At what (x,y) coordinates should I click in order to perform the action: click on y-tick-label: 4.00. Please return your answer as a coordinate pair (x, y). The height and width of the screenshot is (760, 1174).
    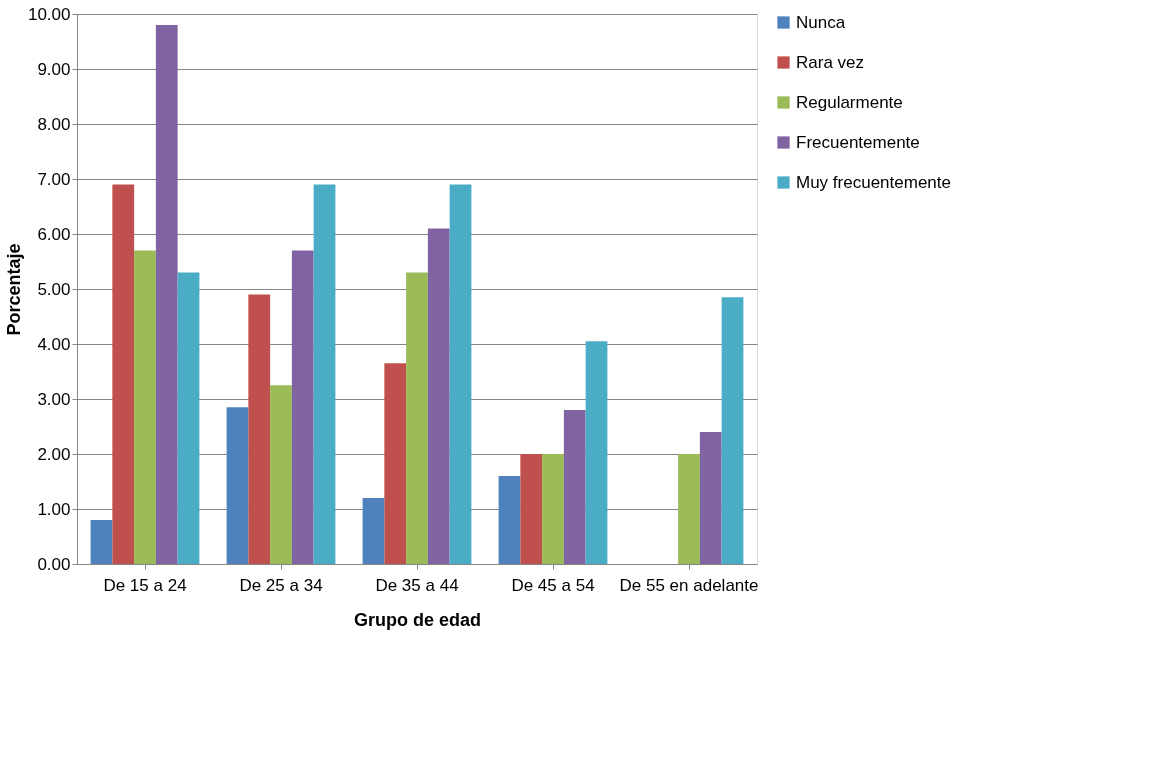
    Looking at the image, I should click on (54, 344).